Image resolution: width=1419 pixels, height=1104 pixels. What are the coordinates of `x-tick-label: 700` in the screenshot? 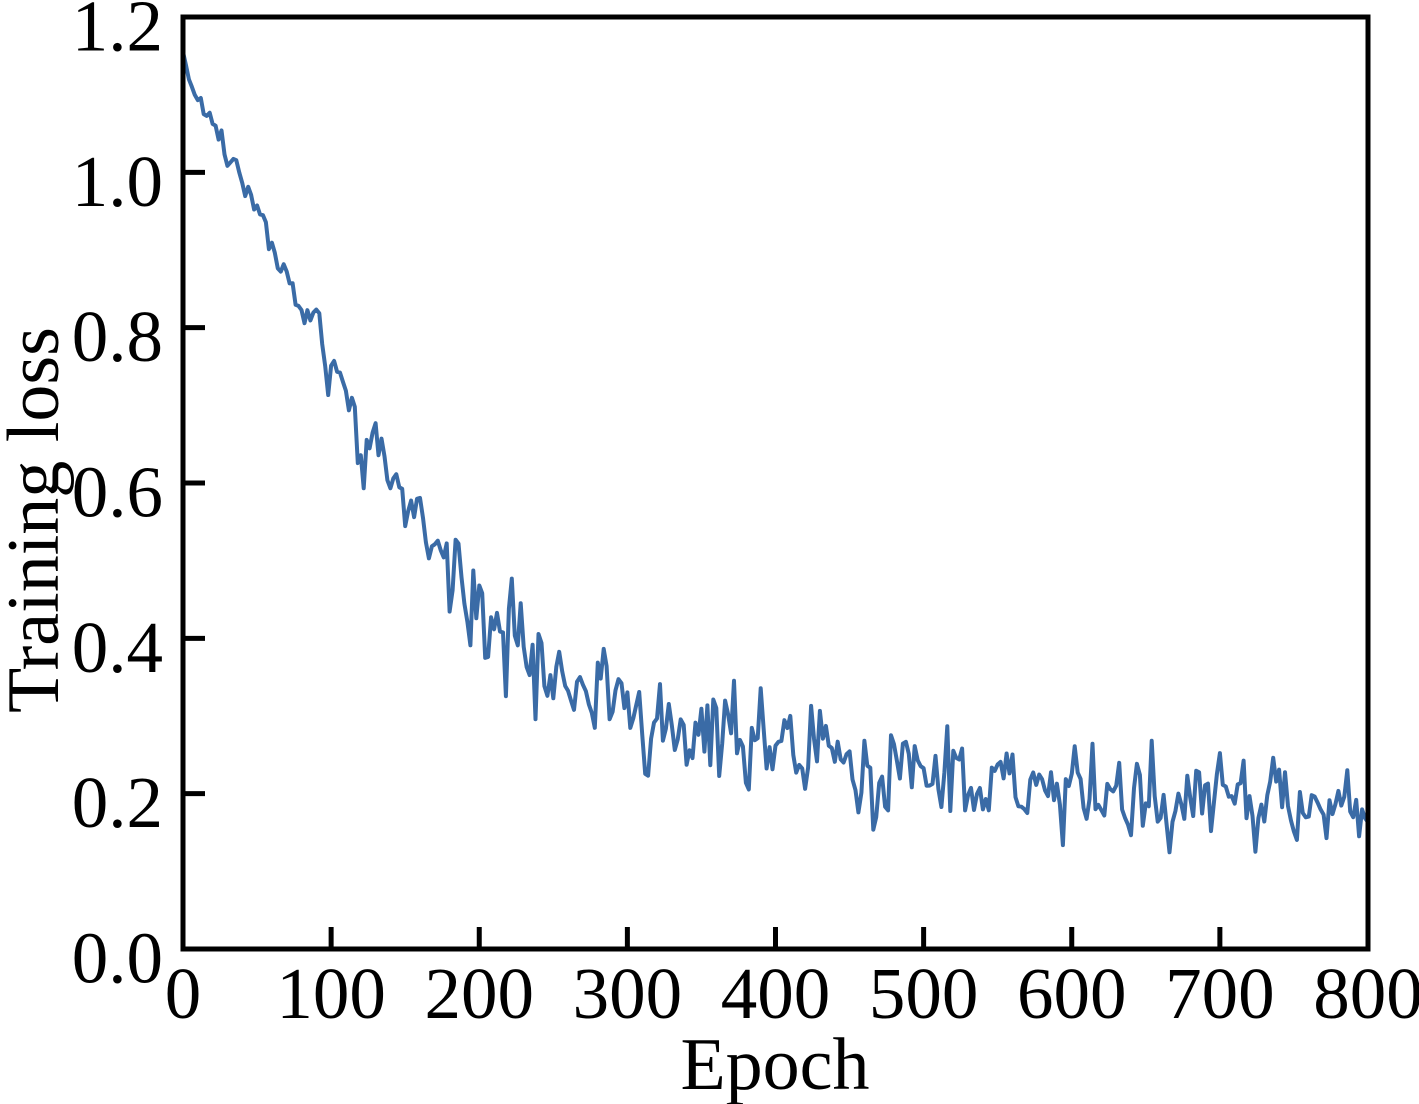 It's located at (1220, 993).